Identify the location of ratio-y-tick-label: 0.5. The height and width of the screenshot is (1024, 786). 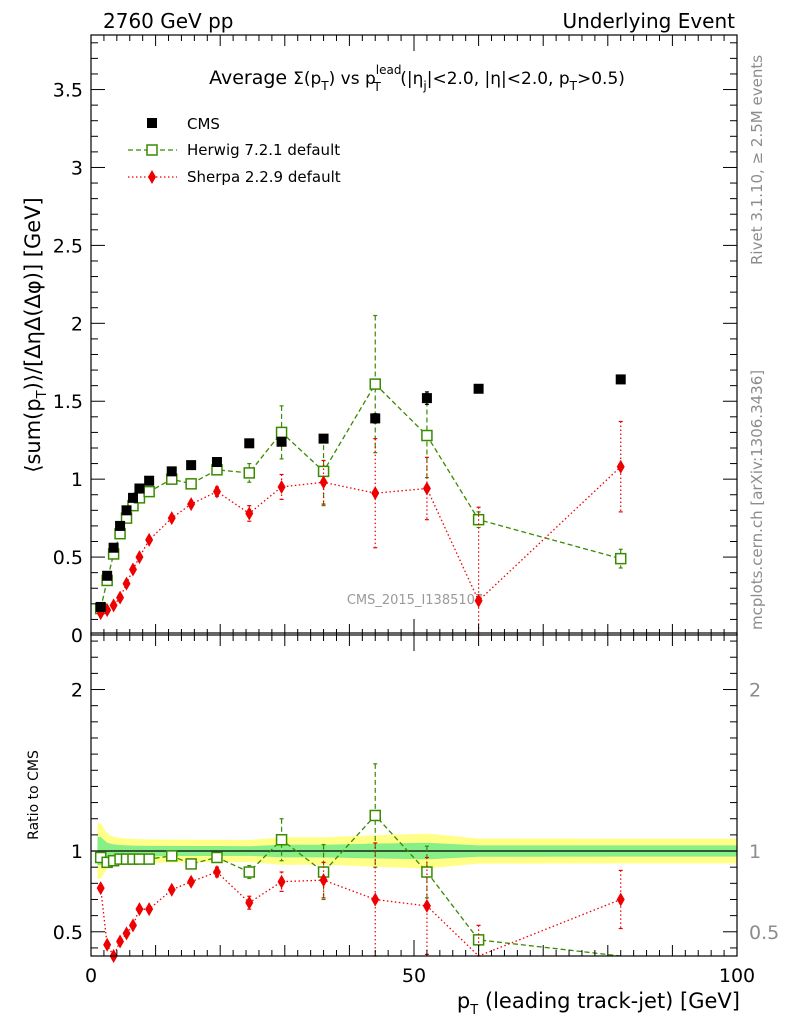
(68, 933).